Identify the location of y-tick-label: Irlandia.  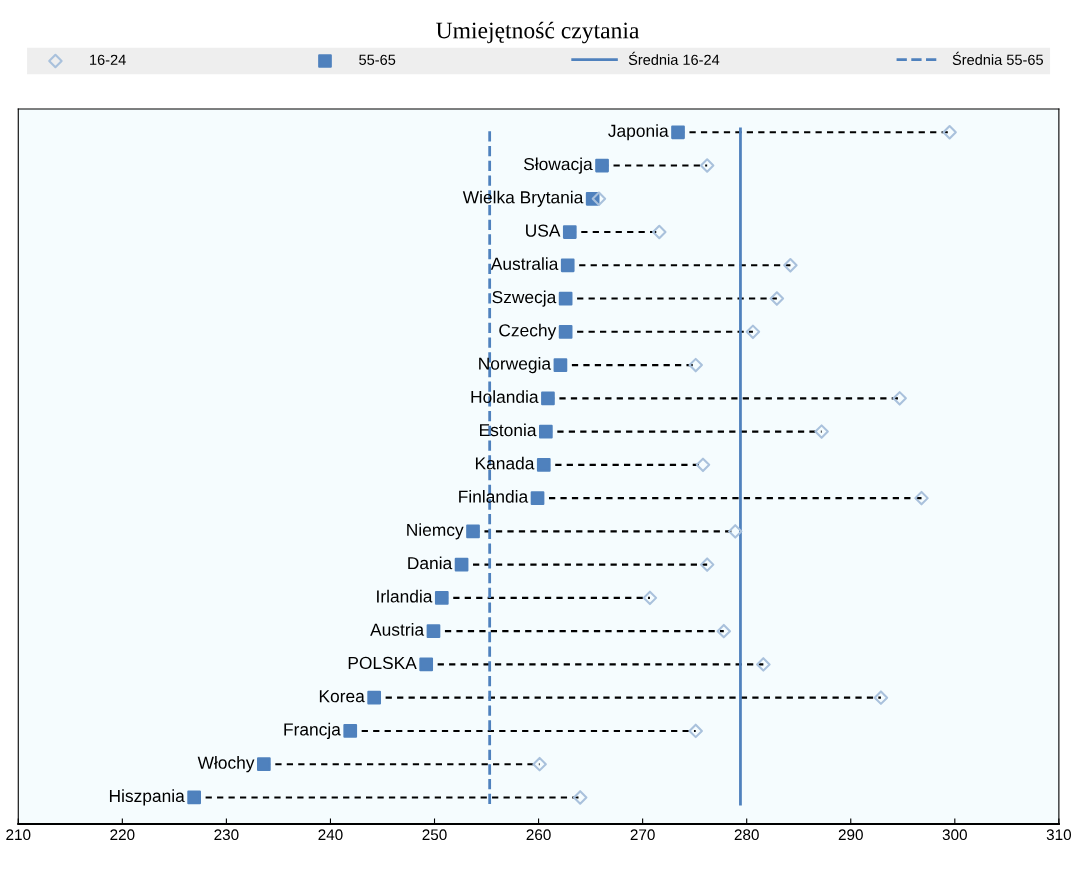
(405, 596).